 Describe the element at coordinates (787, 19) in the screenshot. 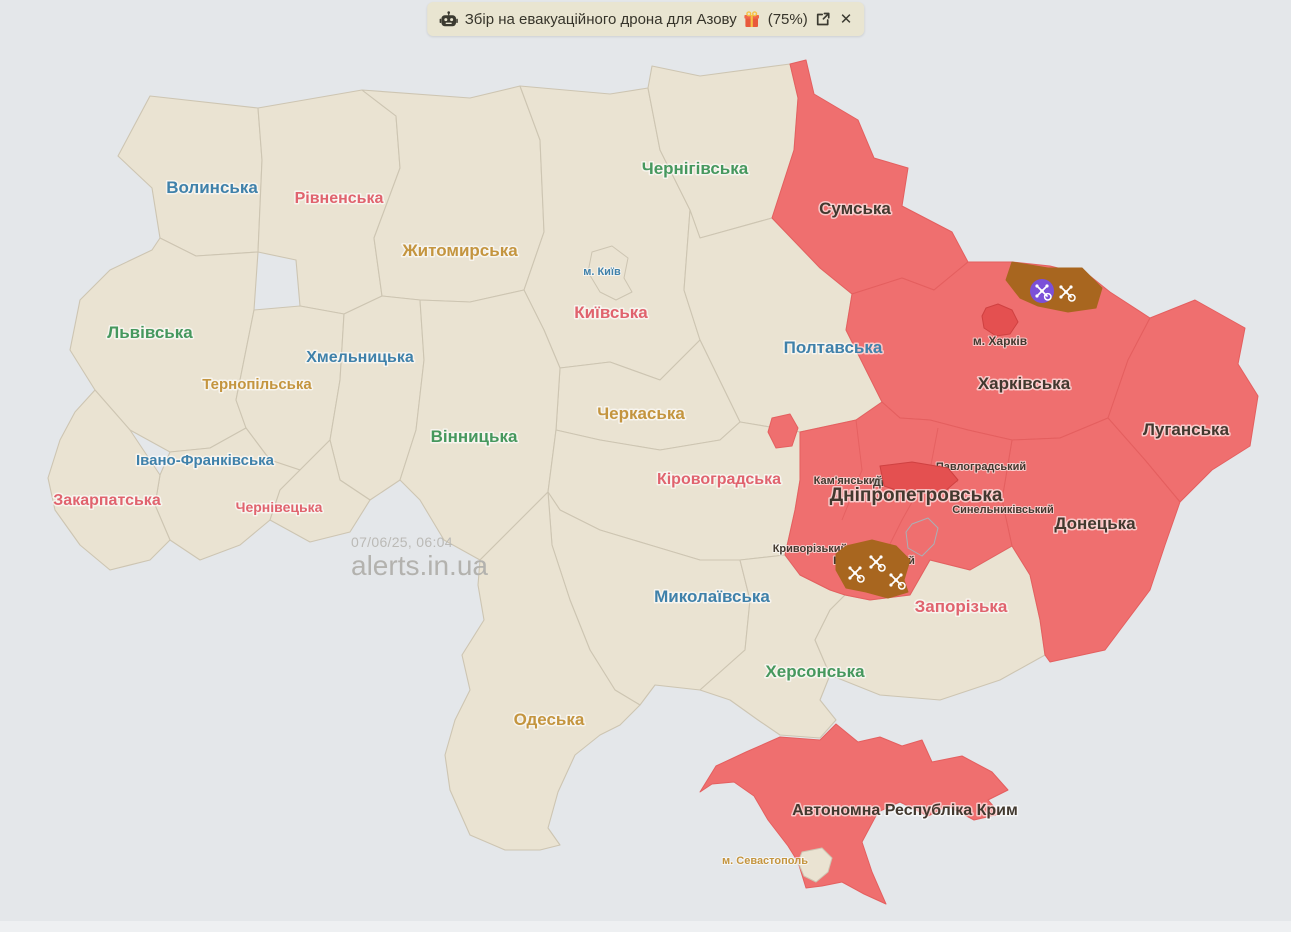

I see `banner-progress: (75%)` at that location.